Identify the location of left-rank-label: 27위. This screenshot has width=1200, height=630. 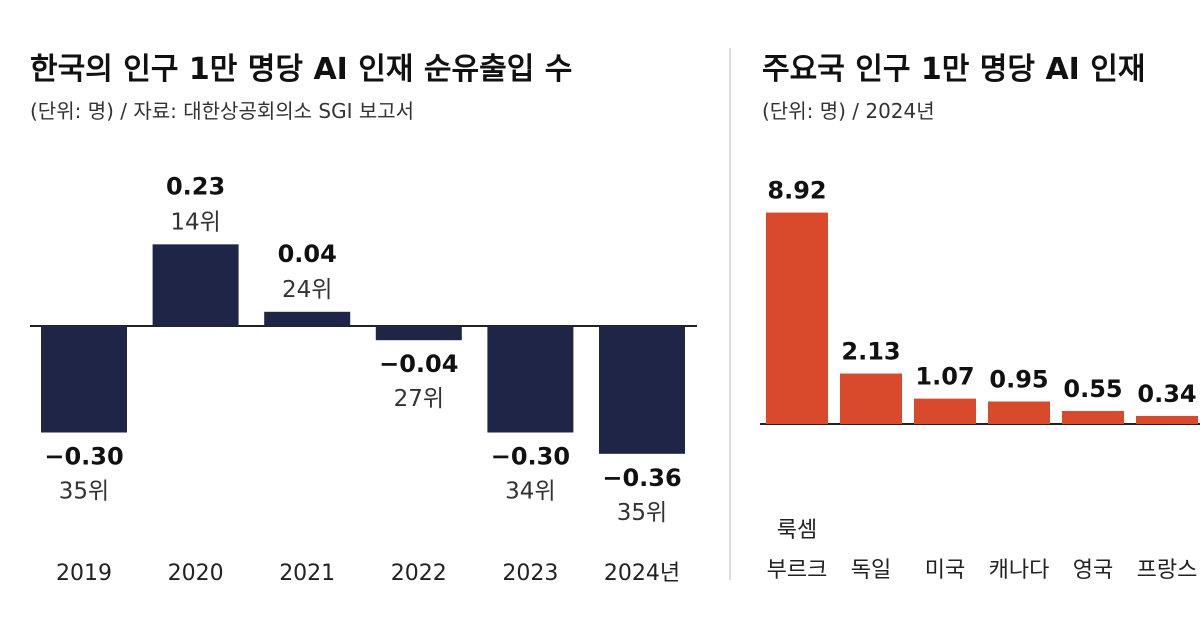
(419, 399).